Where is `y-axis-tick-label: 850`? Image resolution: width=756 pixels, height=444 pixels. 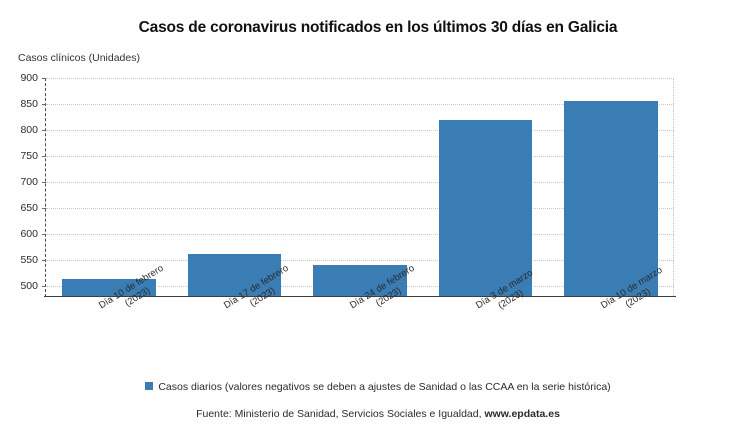
y-axis-tick-label: 850 is located at coordinates (29, 103).